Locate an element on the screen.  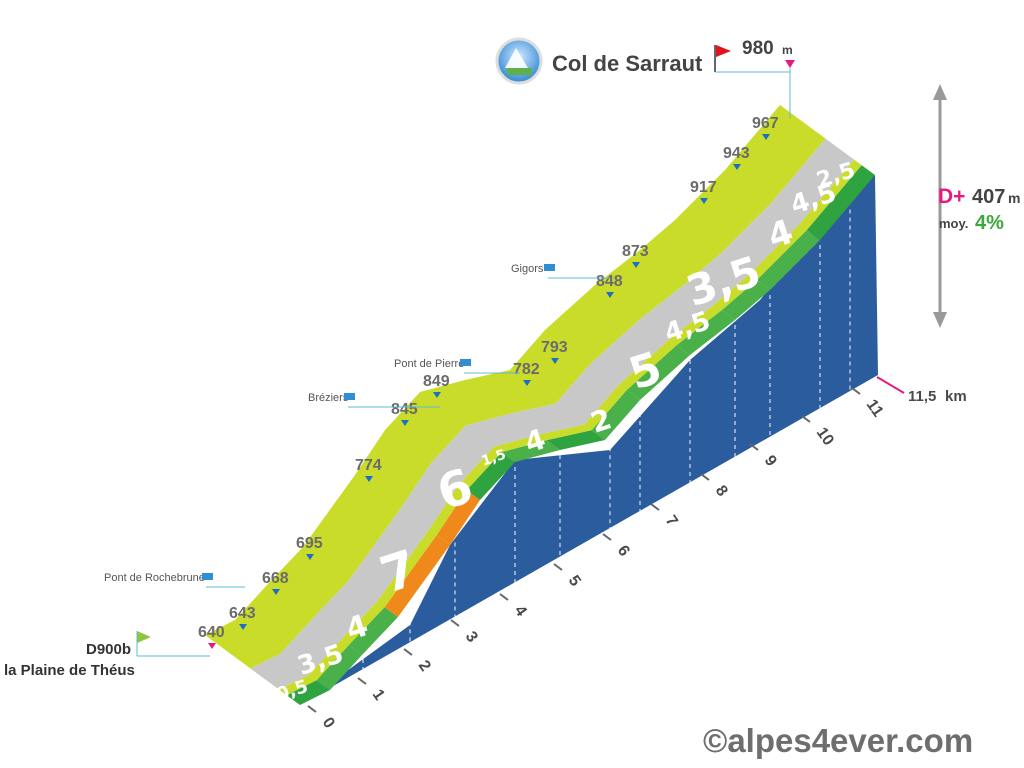
start-label: D900b la Plaine de Théus is located at coordinates (107, 655).